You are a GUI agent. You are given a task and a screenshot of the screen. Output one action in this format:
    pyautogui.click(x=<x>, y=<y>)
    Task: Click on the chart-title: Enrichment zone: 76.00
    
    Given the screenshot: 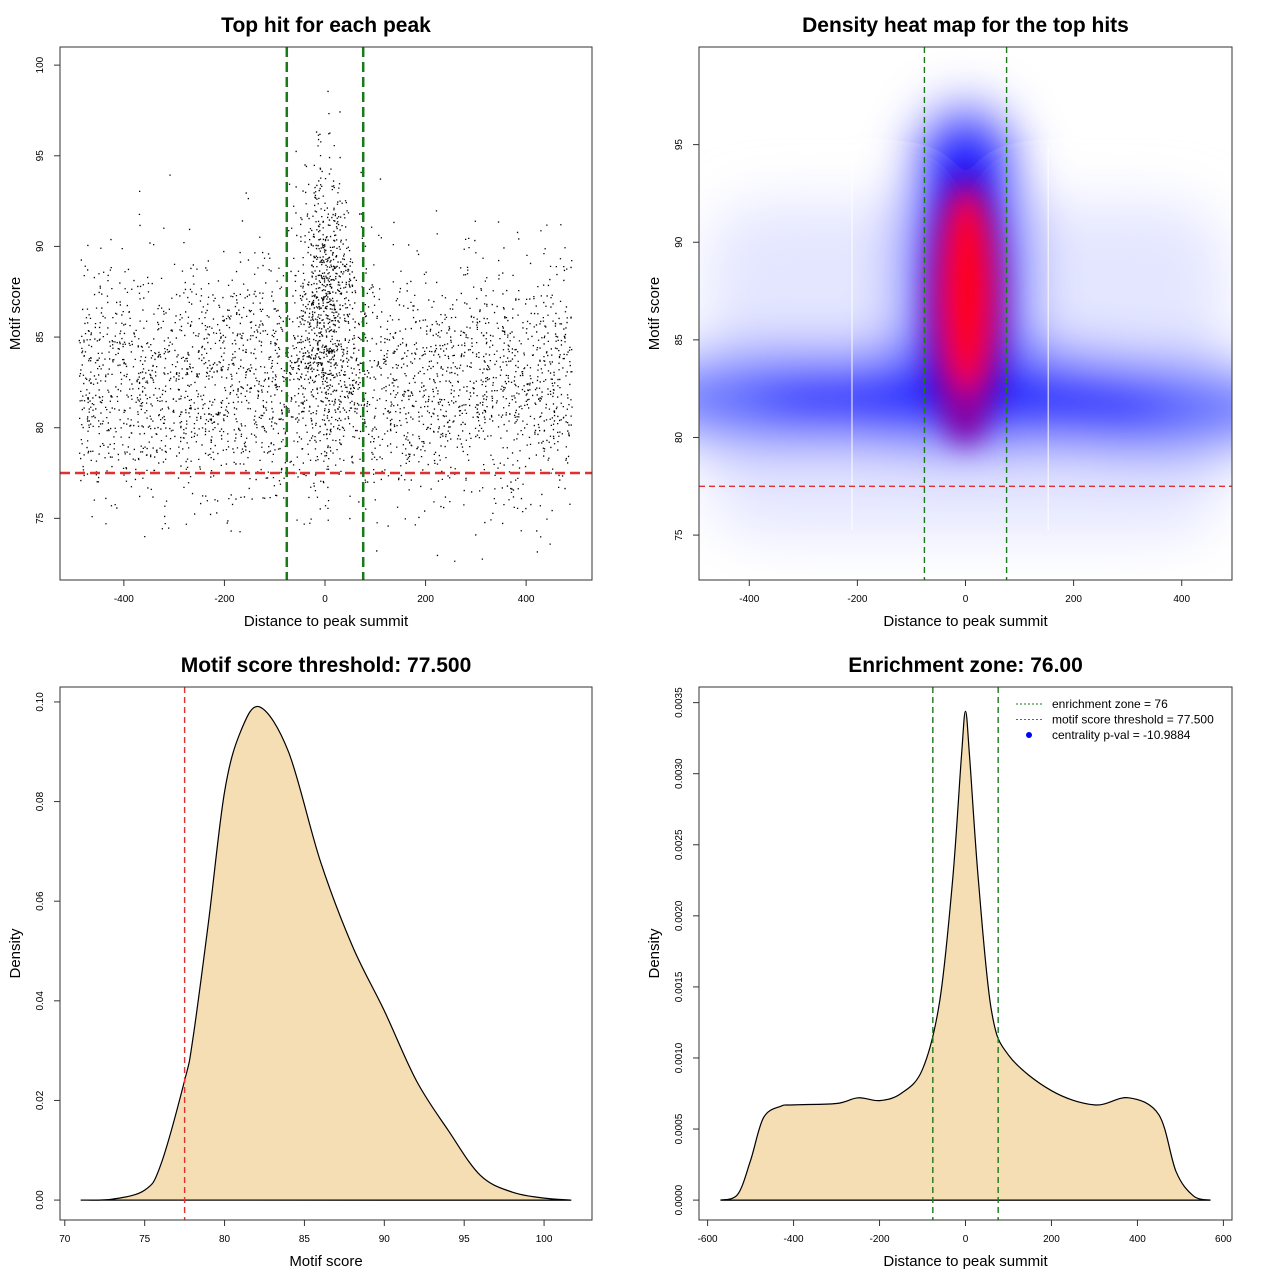 What is the action you would take?
    pyautogui.click(x=965, y=665)
    